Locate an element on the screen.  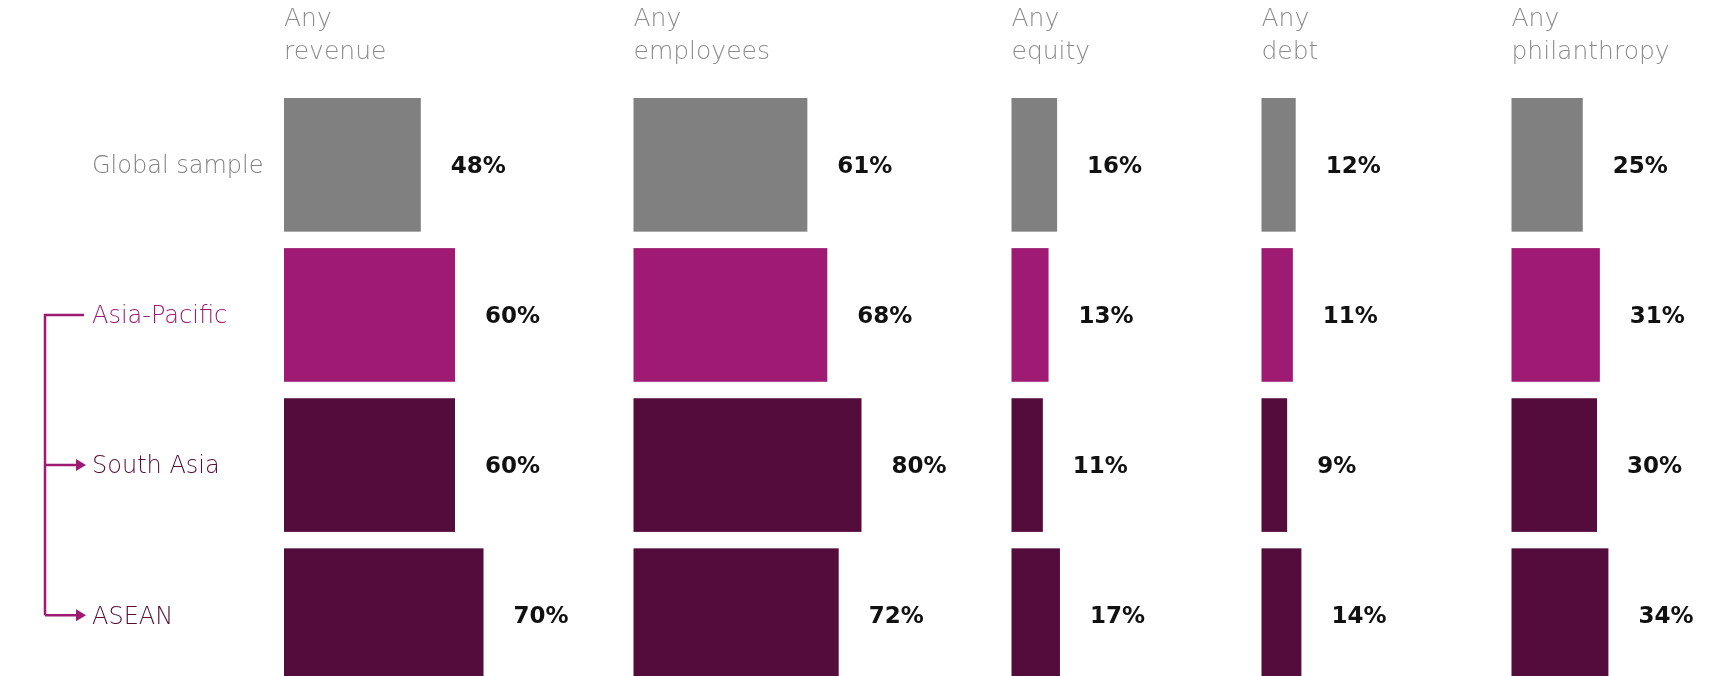
data-label: 31% is located at coordinates (1657, 314).